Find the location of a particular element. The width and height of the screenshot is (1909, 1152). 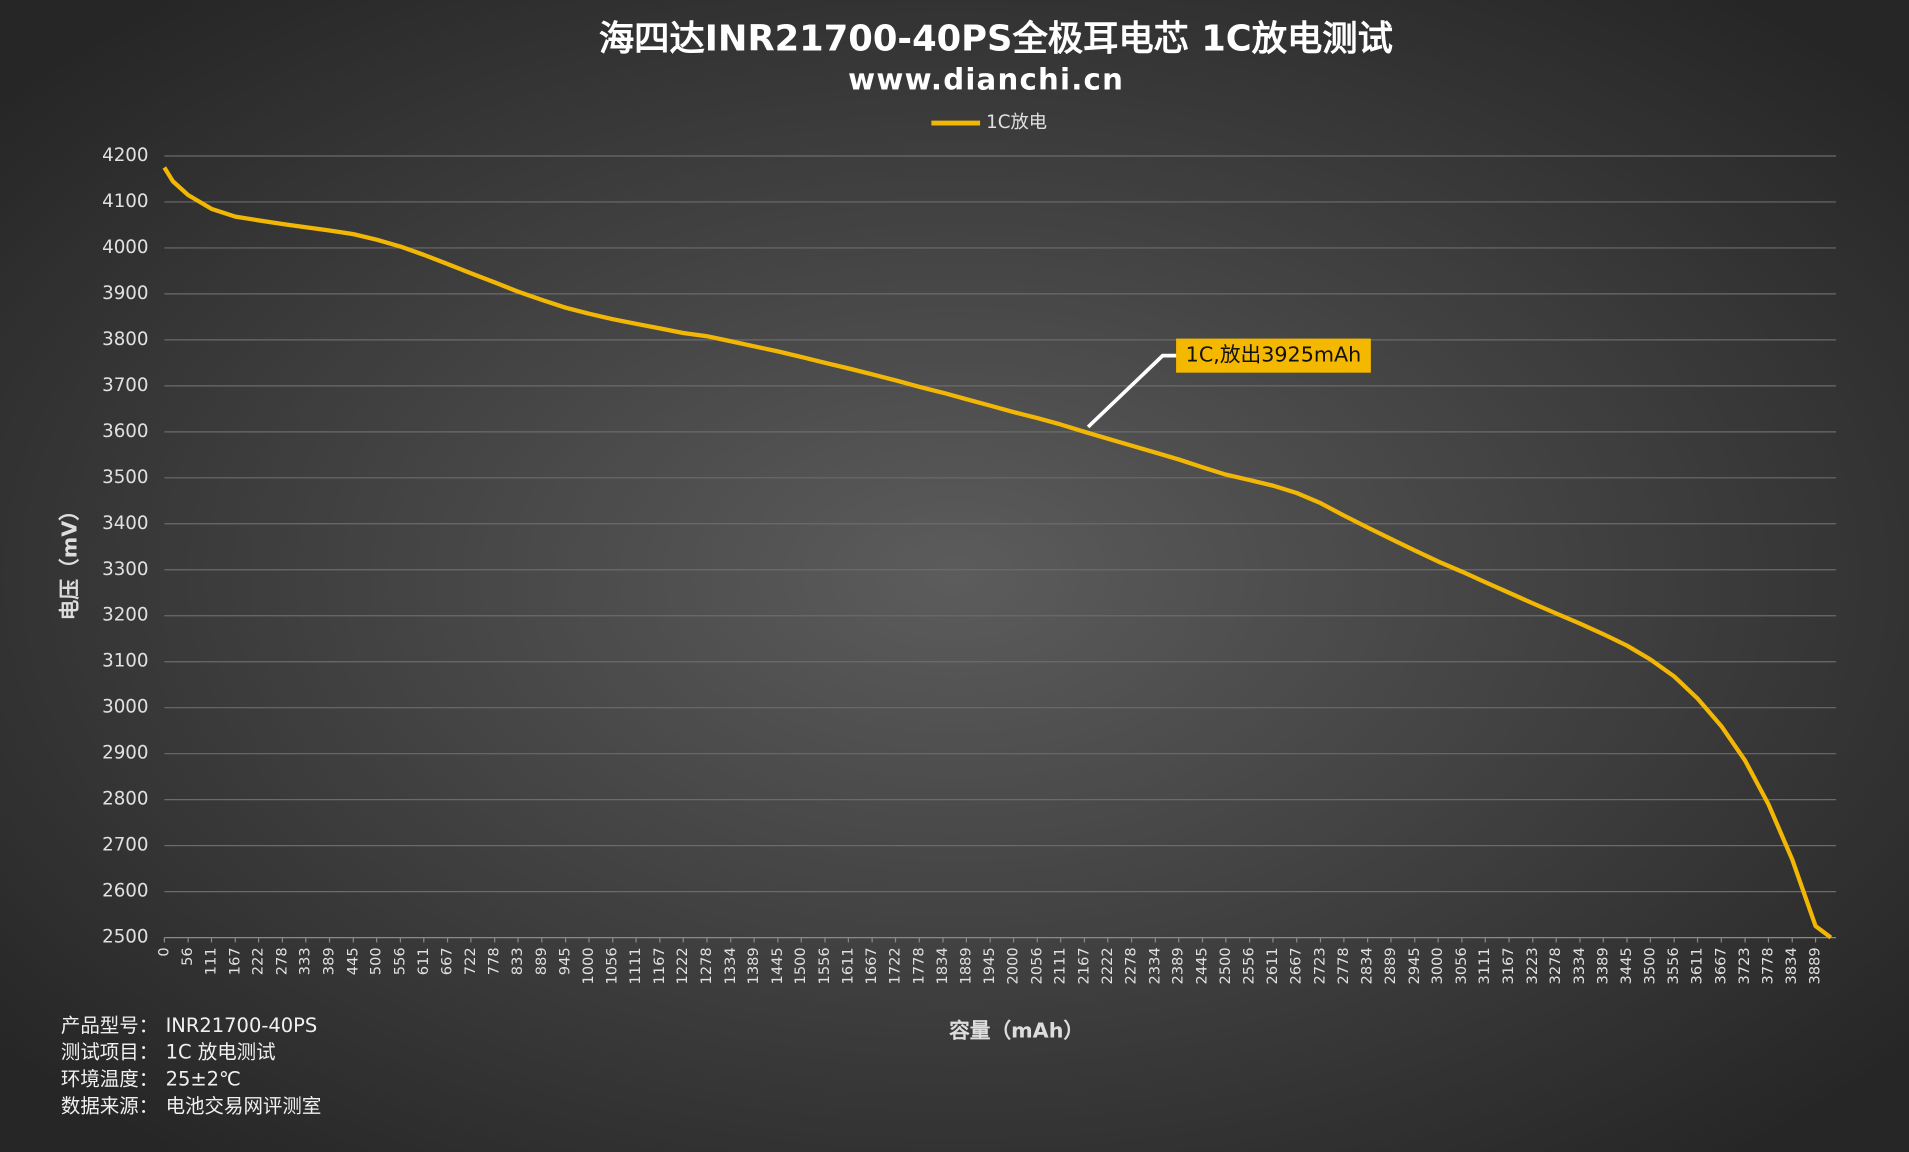

x-tick-label: 2667 is located at coordinates (1296, 965).